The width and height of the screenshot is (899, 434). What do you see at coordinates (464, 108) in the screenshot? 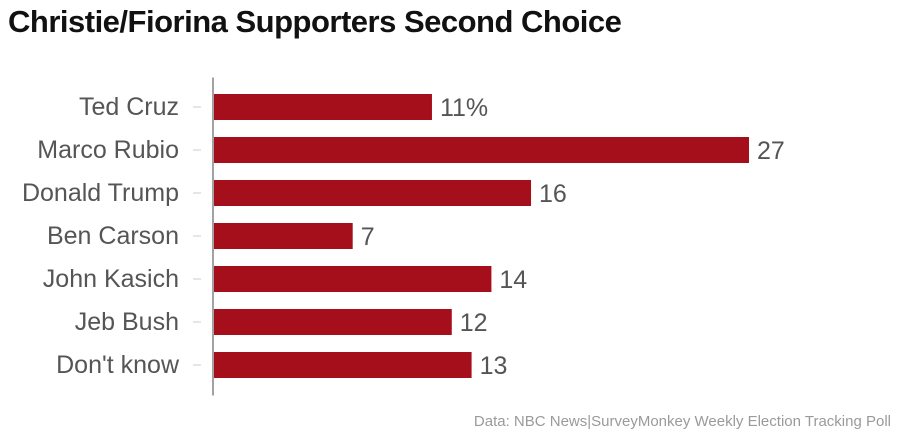
I see `value-label: 11%` at bounding box center [464, 108].